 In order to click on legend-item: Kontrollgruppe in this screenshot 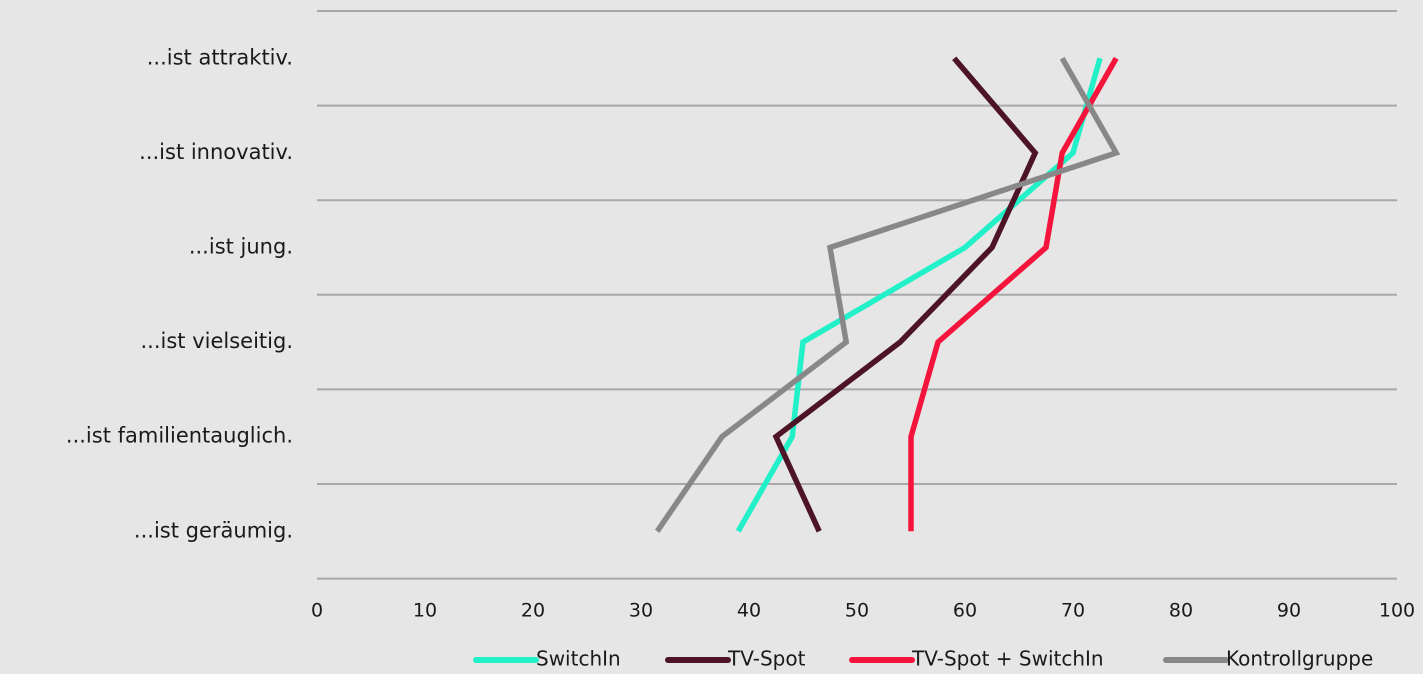, I will do `click(1268, 659)`.